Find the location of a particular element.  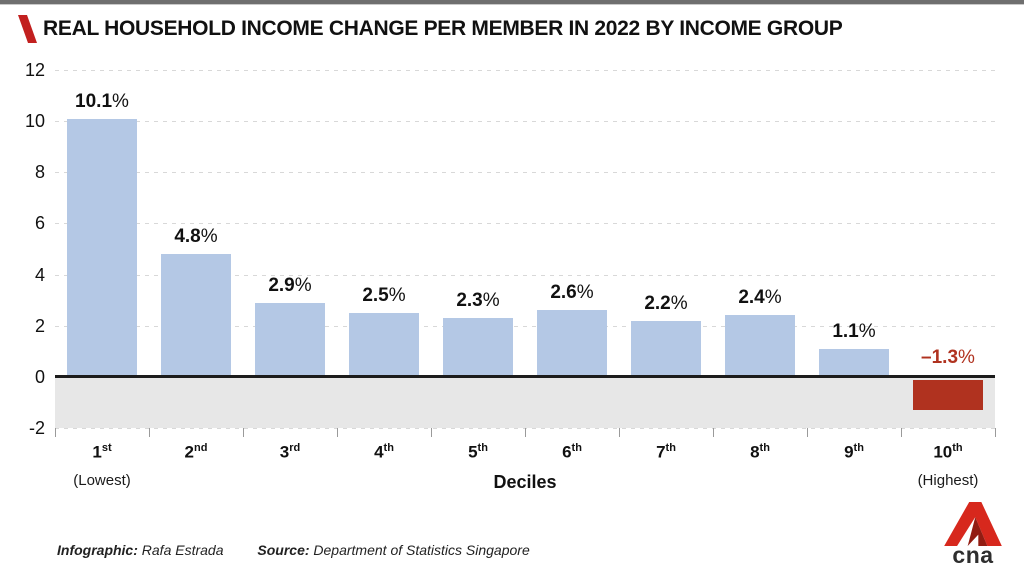

zero-axis-line is located at coordinates (525, 377).